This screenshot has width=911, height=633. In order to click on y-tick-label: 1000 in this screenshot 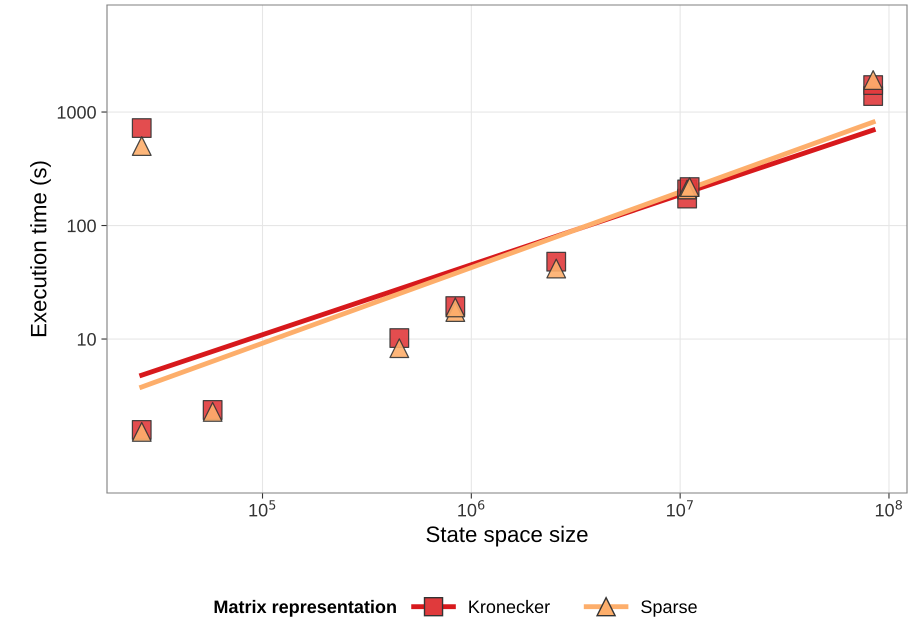, I will do `click(77, 112)`.